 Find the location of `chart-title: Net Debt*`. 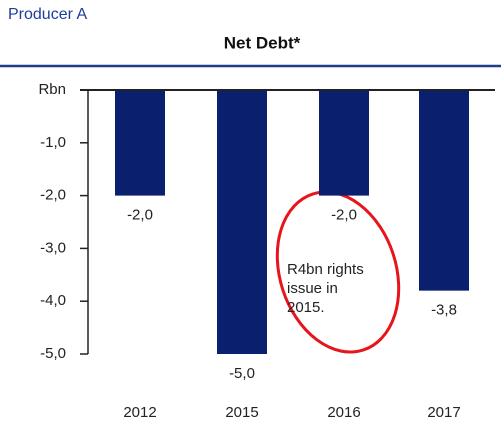

chart-title: Net Debt* is located at coordinates (262, 42).